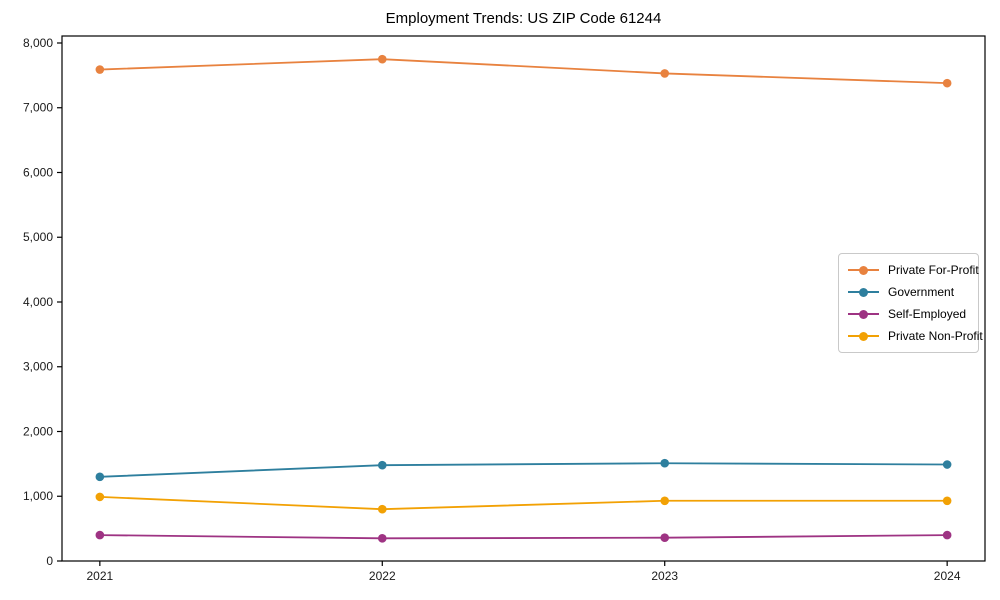 Image resolution: width=1000 pixels, height=600 pixels. Describe the element at coordinates (38, 367) in the screenshot. I see `y-axis-tick-label: 3,000` at that location.